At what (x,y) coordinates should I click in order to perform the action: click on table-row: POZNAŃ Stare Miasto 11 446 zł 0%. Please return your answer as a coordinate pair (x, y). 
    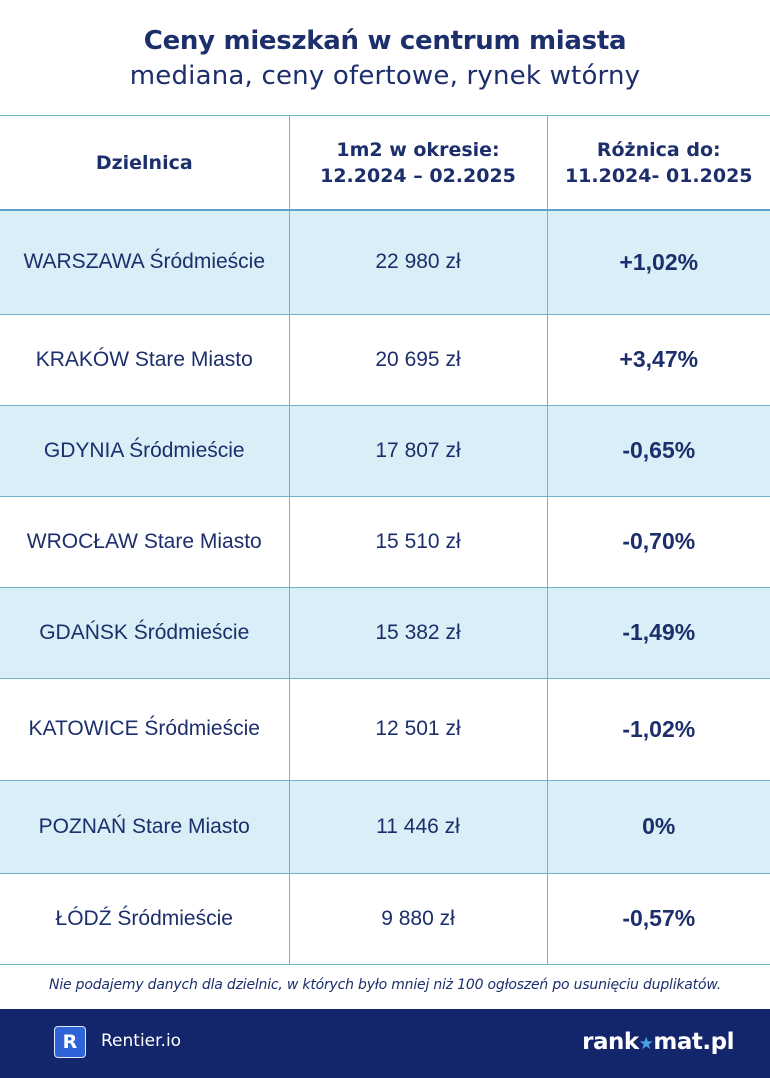
    Looking at the image, I should click on (385, 827).